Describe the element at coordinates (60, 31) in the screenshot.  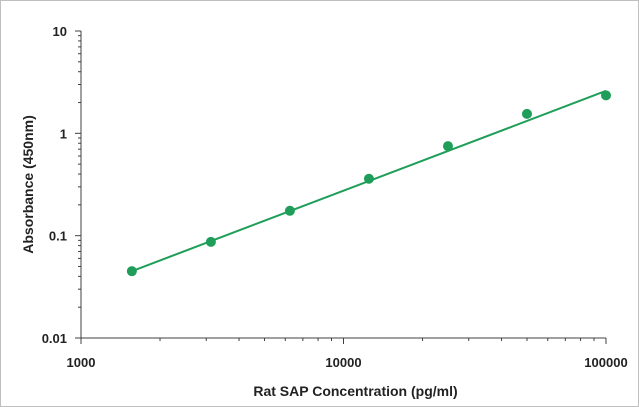
I see `y-tick-label: 10` at that location.